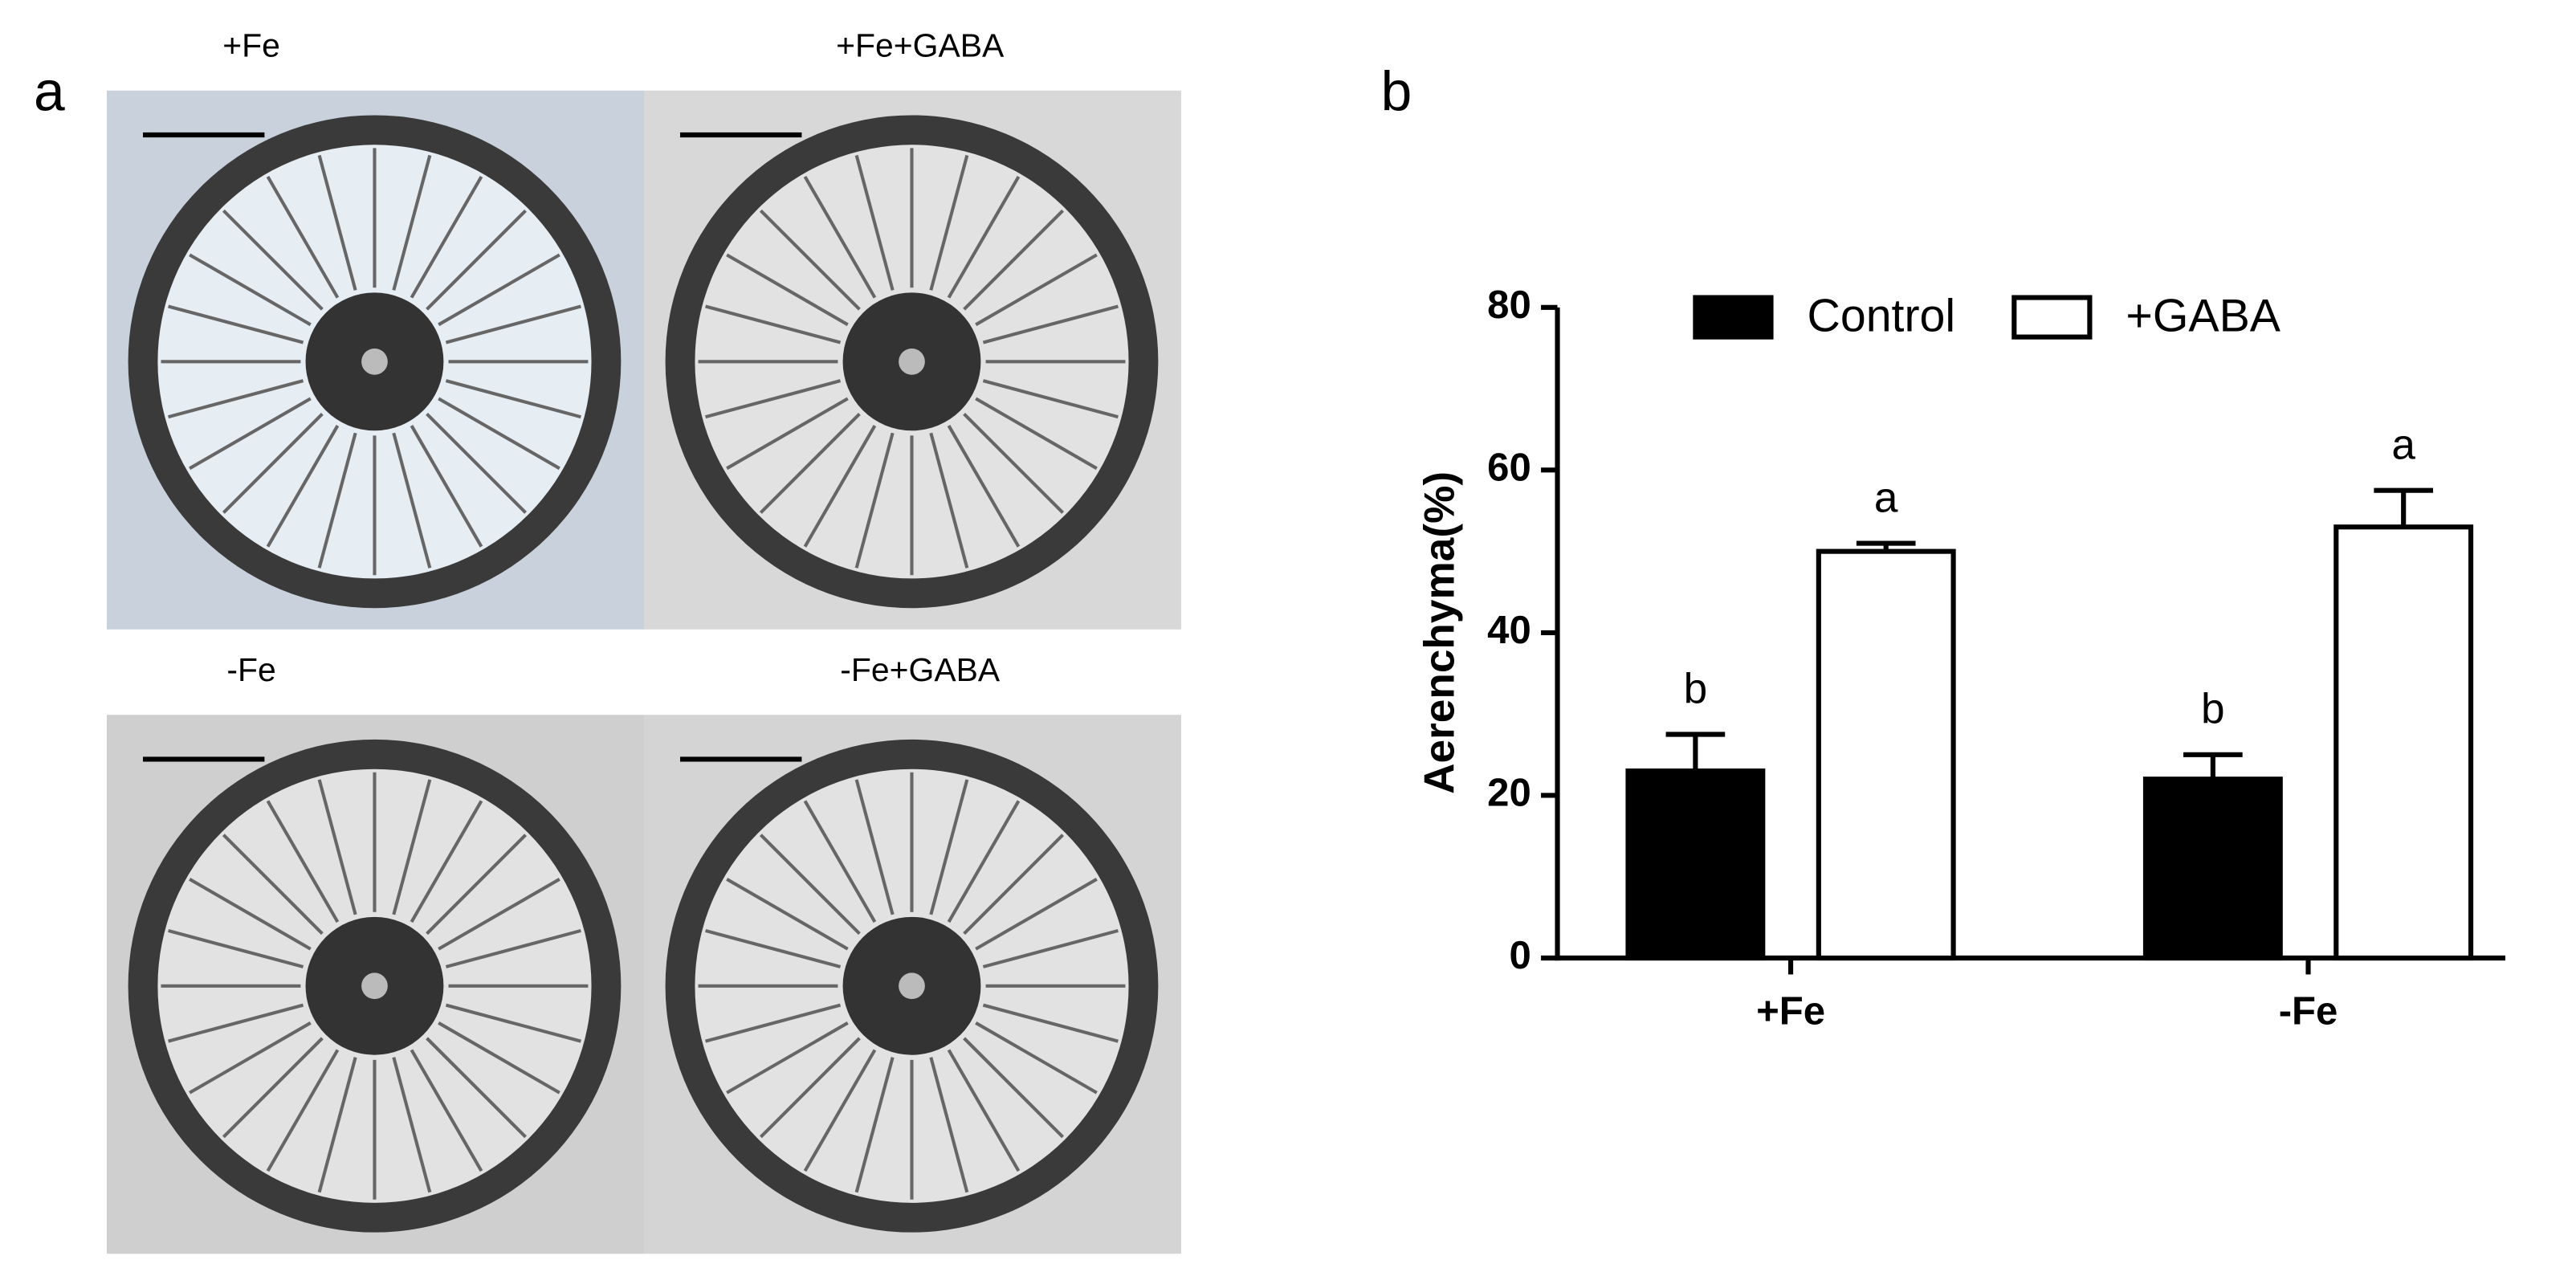 This screenshot has height=1272, width=2576. I want to click on y-tick-label: 20, so click(1509, 792).